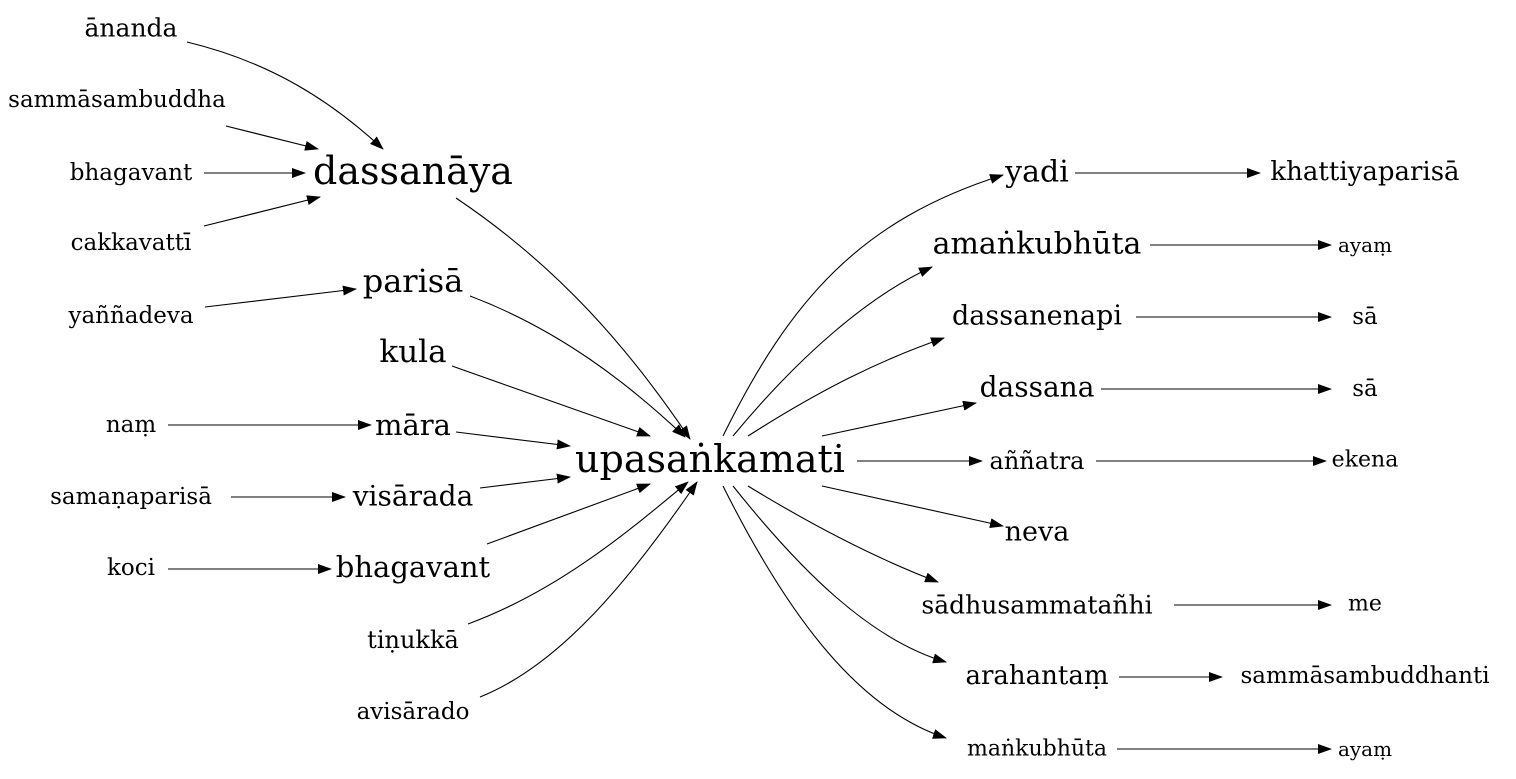 This screenshot has height=779, width=1516. I want to click on node-khattiyaparisa: khattiyaparisā, so click(1364, 172).